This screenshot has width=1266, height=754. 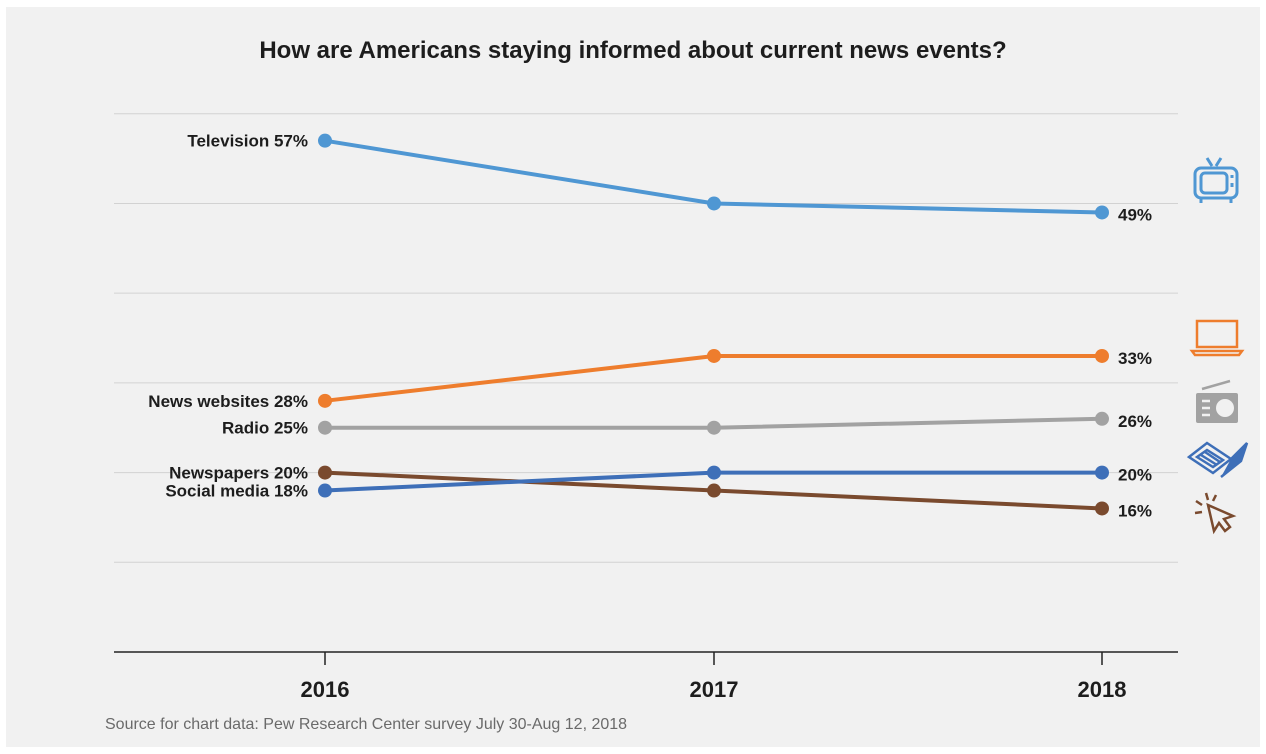 What do you see at coordinates (325, 140) in the screenshot?
I see `point-television-2016` at bounding box center [325, 140].